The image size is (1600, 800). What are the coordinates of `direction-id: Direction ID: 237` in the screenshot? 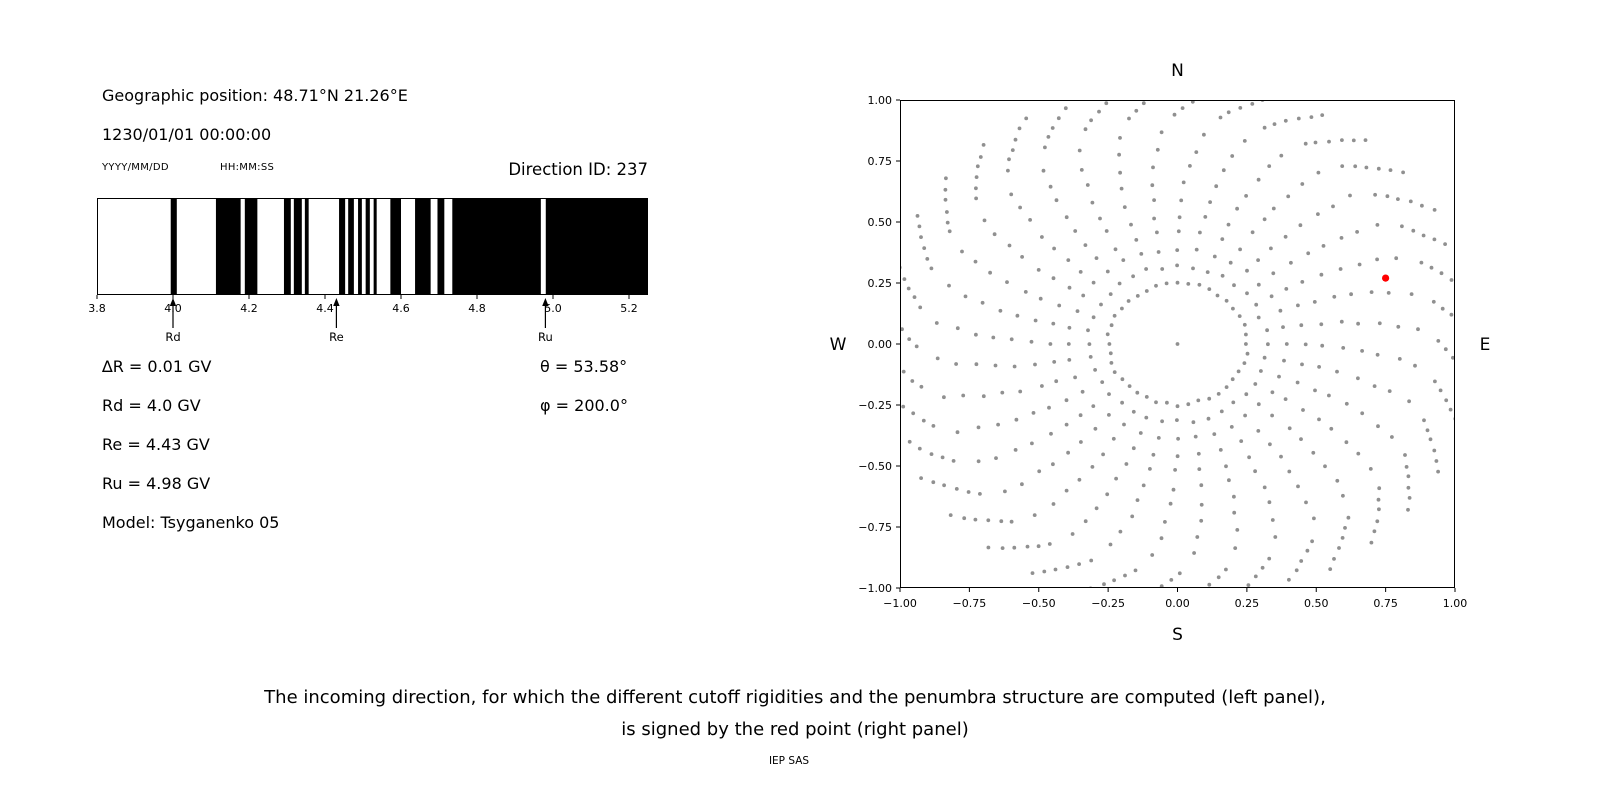 It's located at (578, 169).